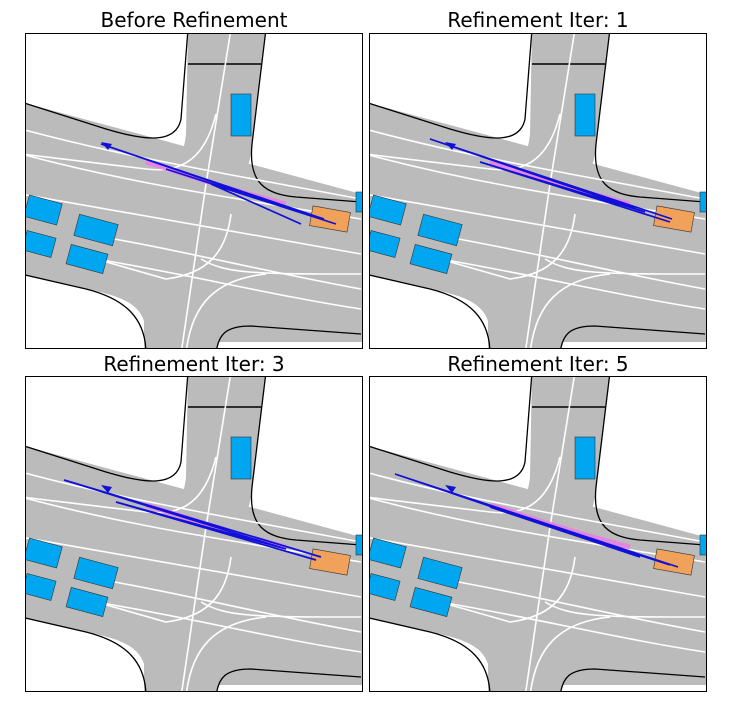 This screenshot has height=710, width=730. I want to click on panel-title-iter-5: Refinement Iter: 5, so click(538, 364).